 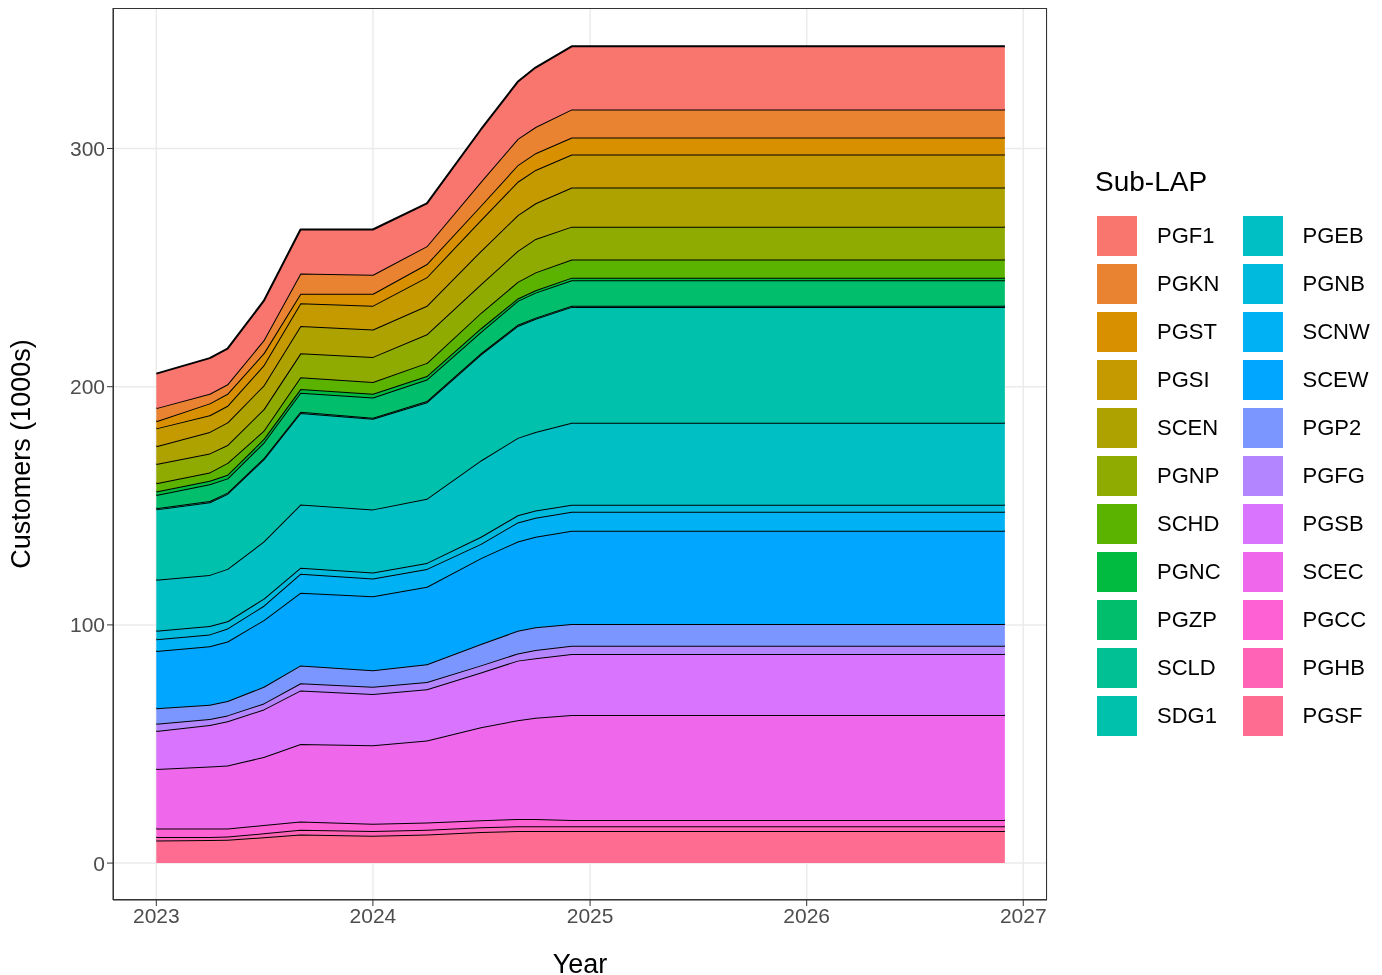 I want to click on y-axis-title: Customers (1000s), so click(x=20, y=454).